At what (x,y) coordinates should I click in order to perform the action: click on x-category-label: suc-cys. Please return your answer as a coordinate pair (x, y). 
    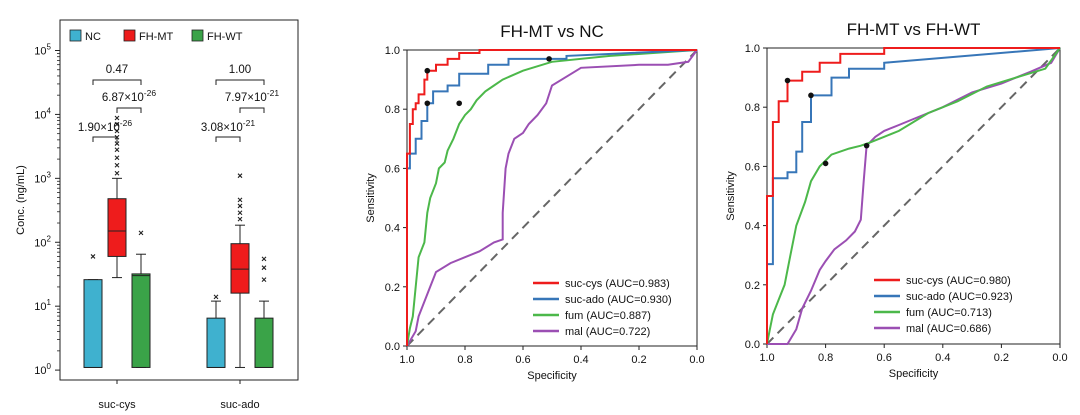
    Looking at the image, I should click on (117, 405).